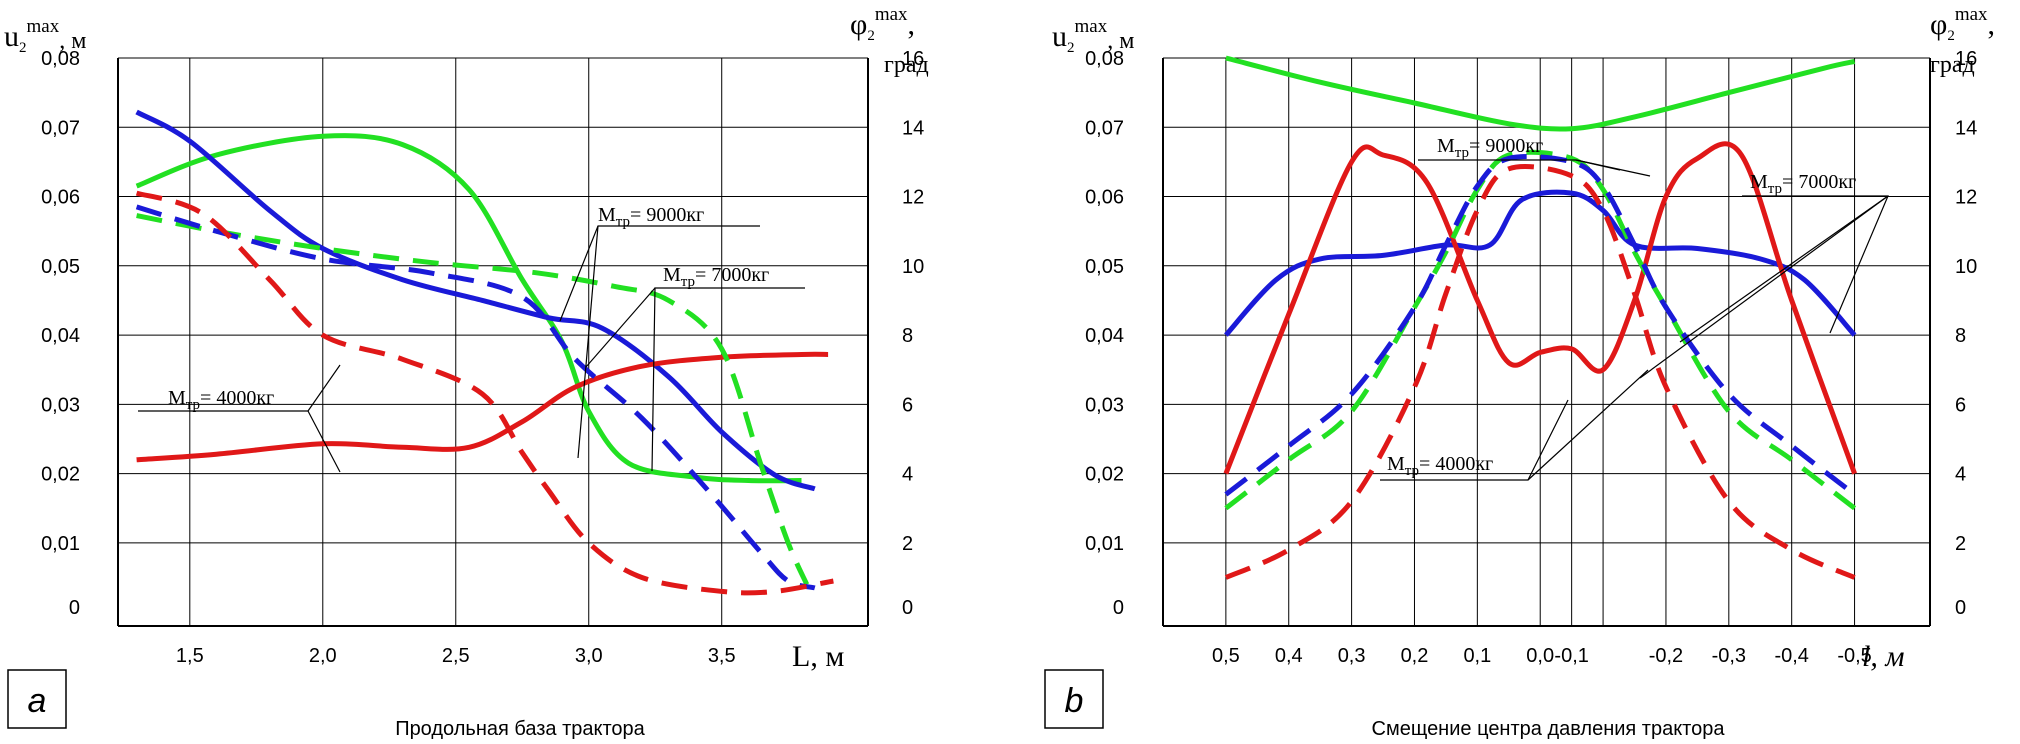 The width and height of the screenshot is (2020, 744). I want to click on chart-a-xtick-label: 1,5, so click(190, 656).